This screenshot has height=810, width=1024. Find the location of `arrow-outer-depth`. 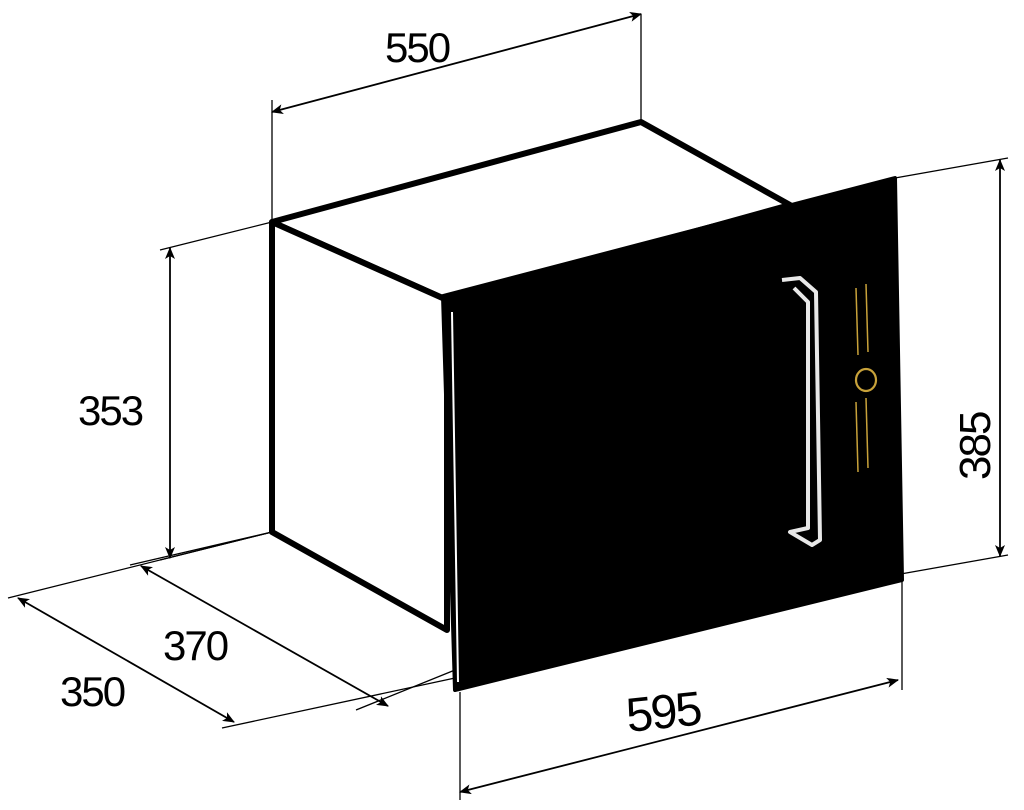

arrow-outer-depth is located at coordinates (126, 660).